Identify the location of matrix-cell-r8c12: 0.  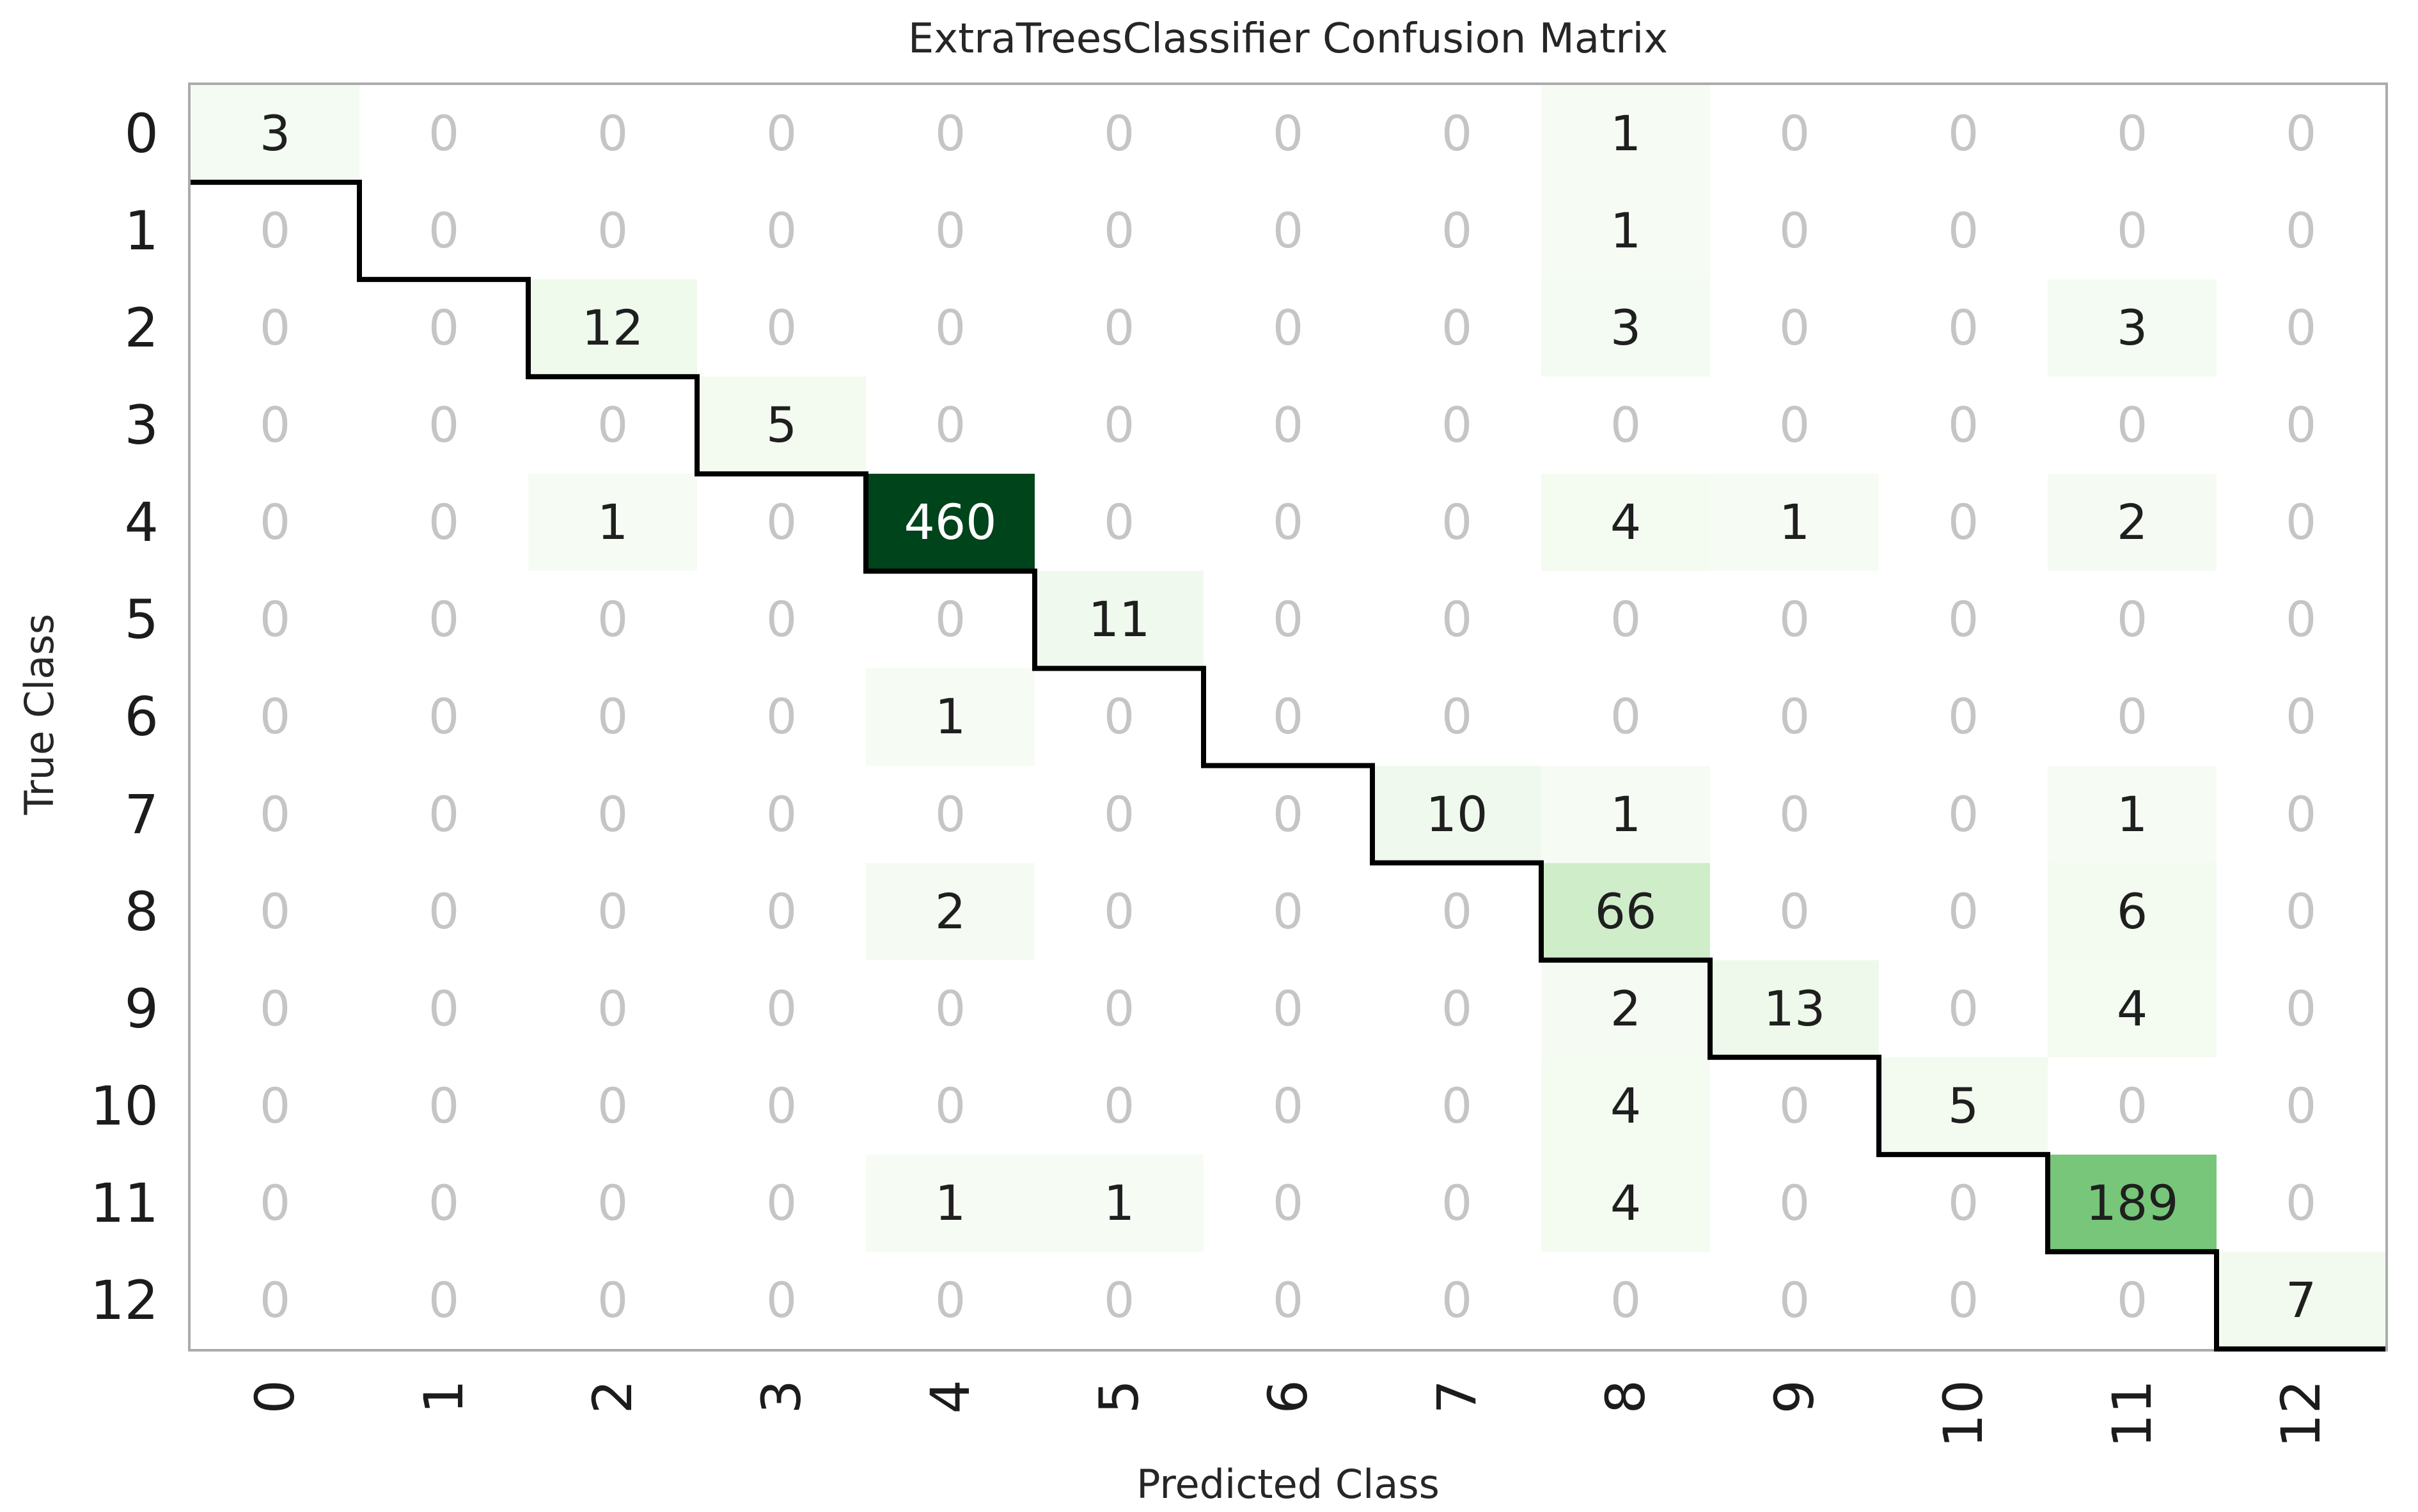
(2301, 911).